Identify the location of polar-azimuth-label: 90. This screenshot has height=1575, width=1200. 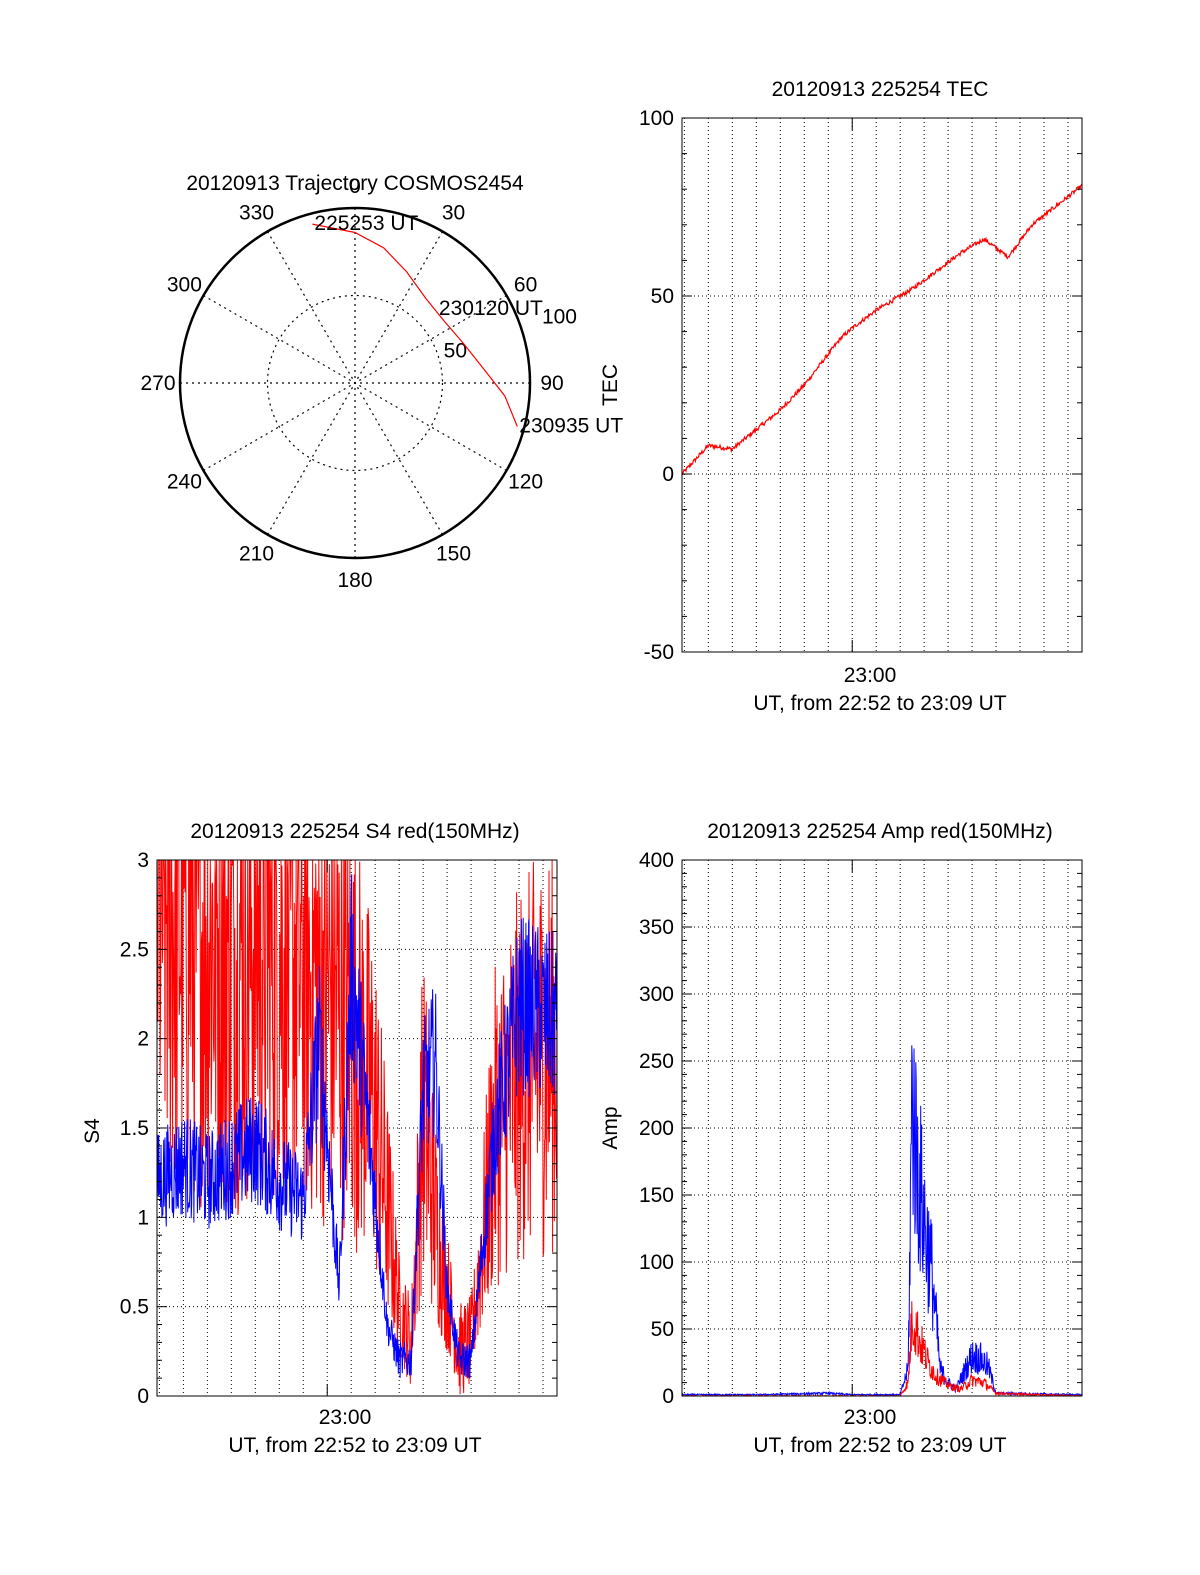
(551, 383).